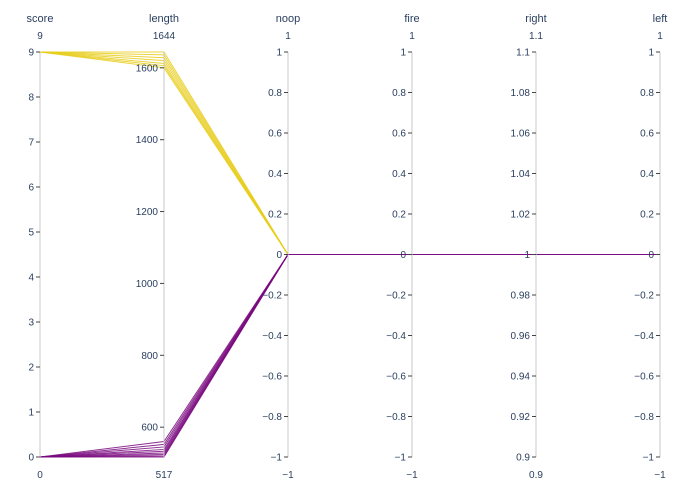 This screenshot has height=500, width=700. Describe the element at coordinates (147, 68) in the screenshot. I see `axis-tick-label: 1600` at that location.